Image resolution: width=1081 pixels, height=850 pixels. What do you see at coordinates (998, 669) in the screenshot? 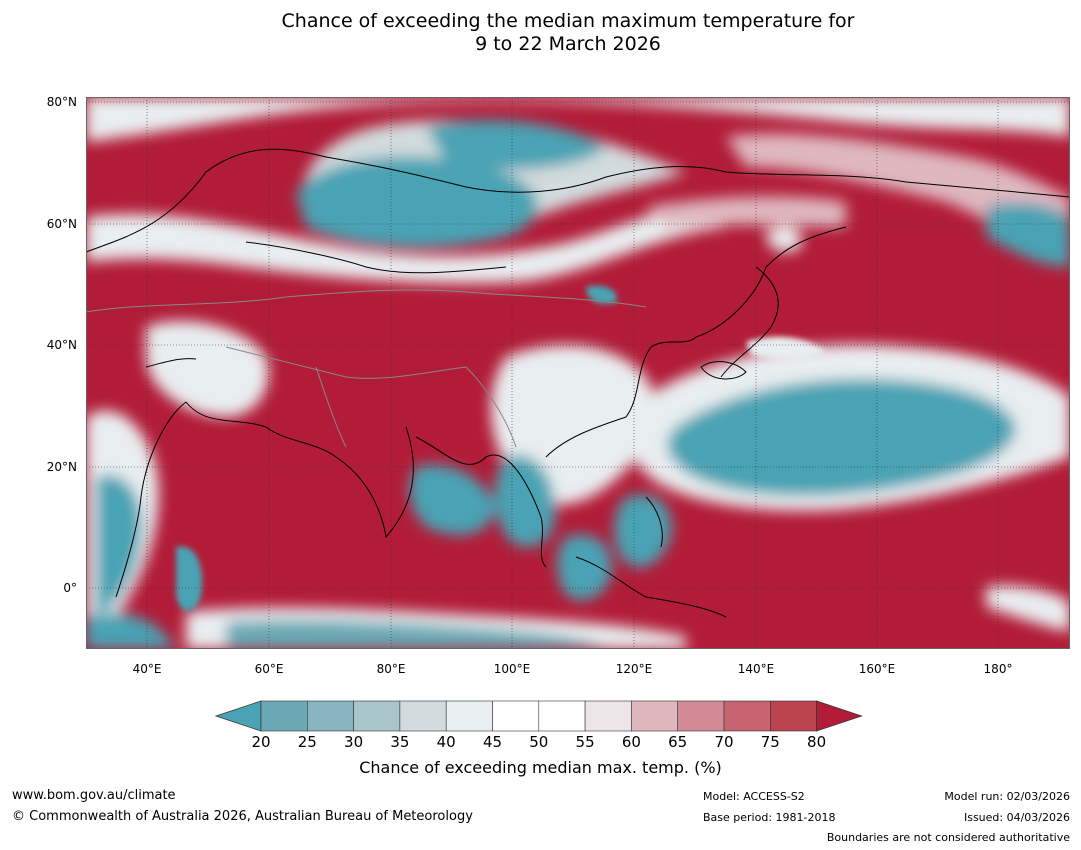
I see `lon-label-180: 180°` at bounding box center [998, 669].